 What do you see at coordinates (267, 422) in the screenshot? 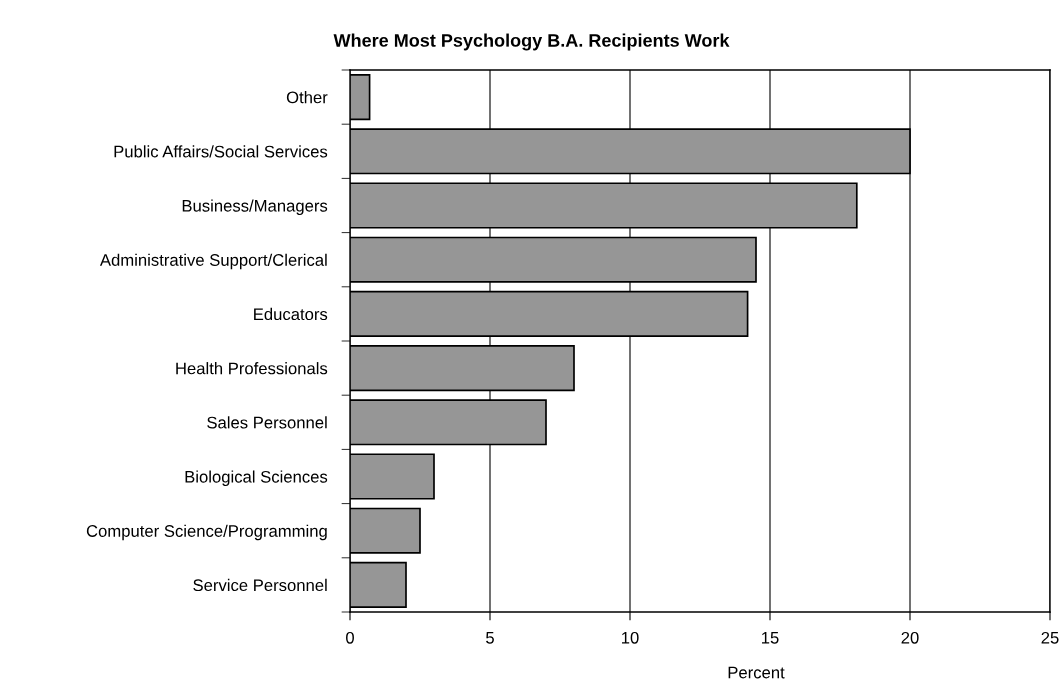
I see `y-tick-label: Sales Personnel` at bounding box center [267, 422].